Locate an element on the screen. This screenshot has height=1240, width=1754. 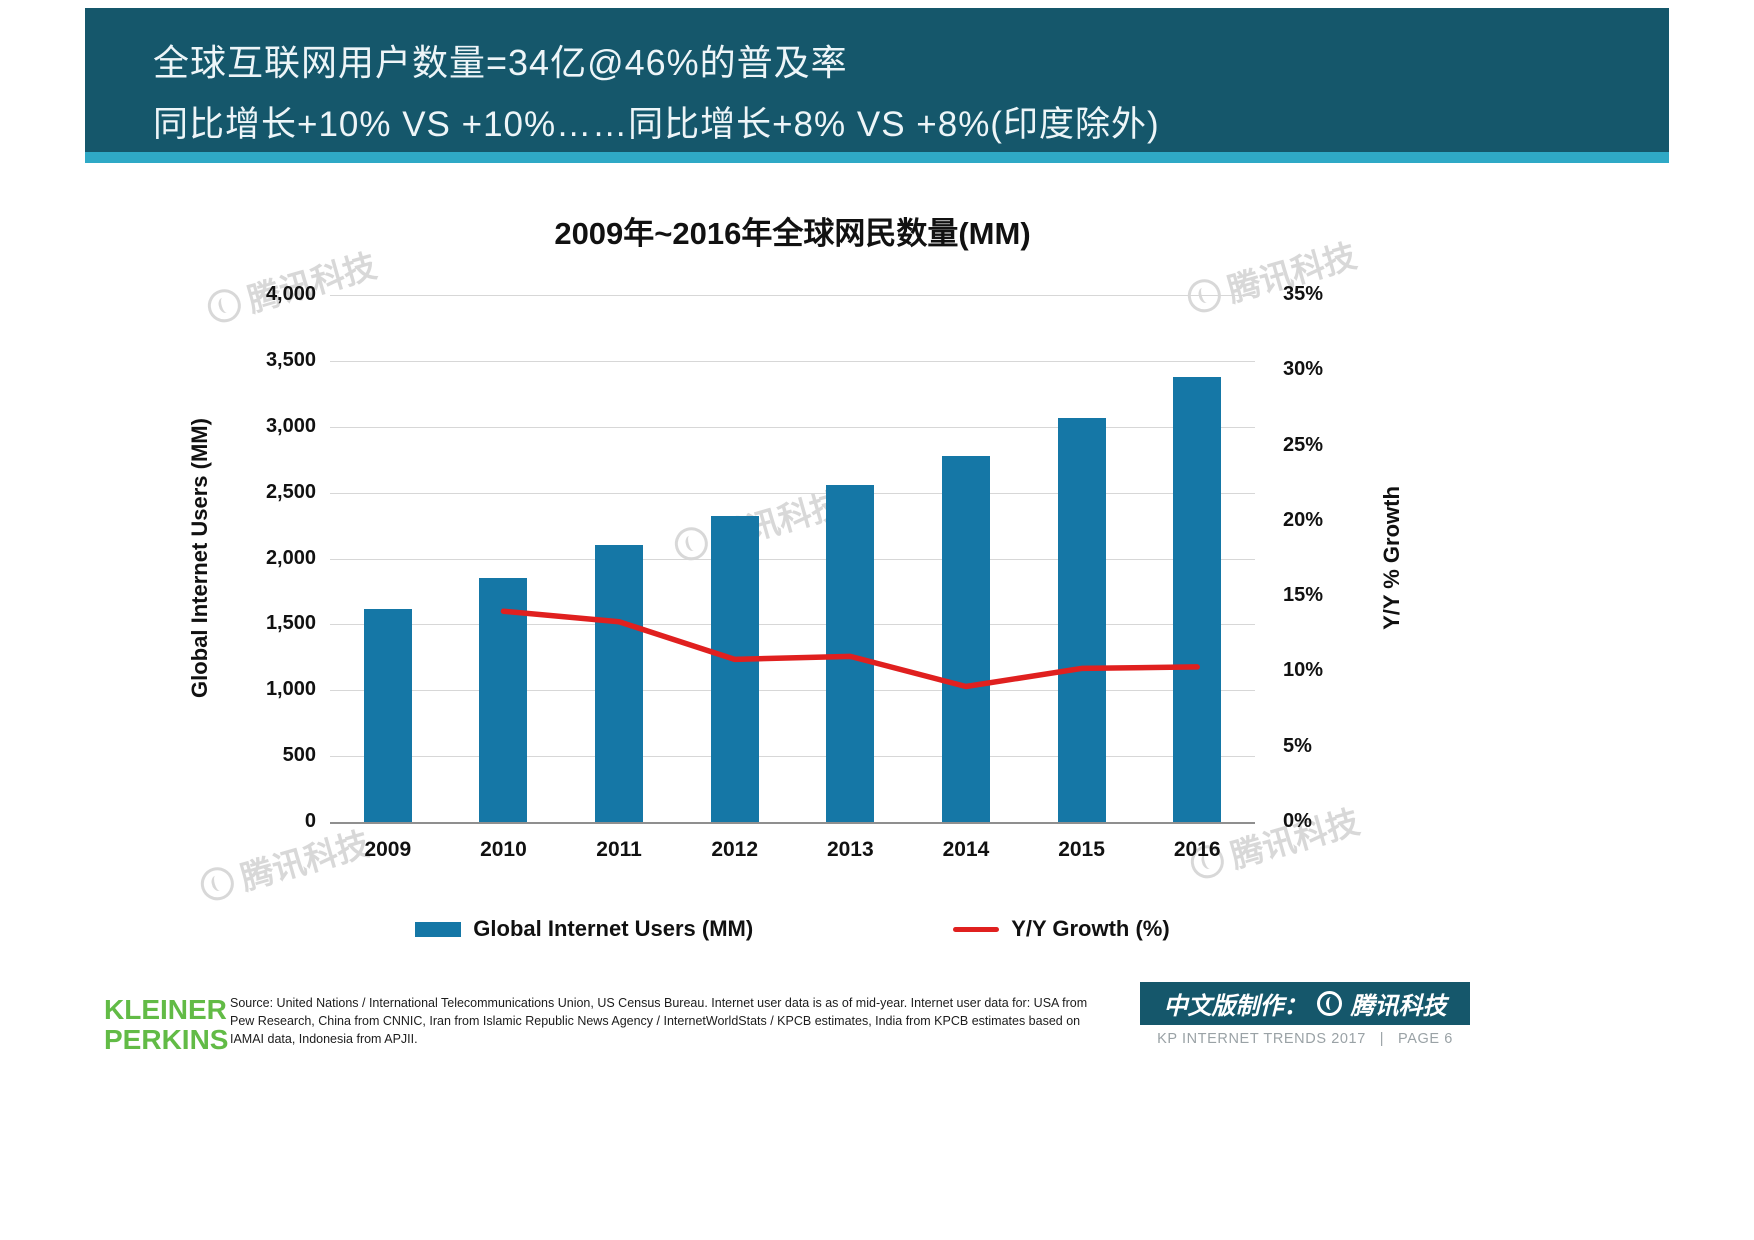
tencent-logo-icon is located at coordinates (1329, 1003).